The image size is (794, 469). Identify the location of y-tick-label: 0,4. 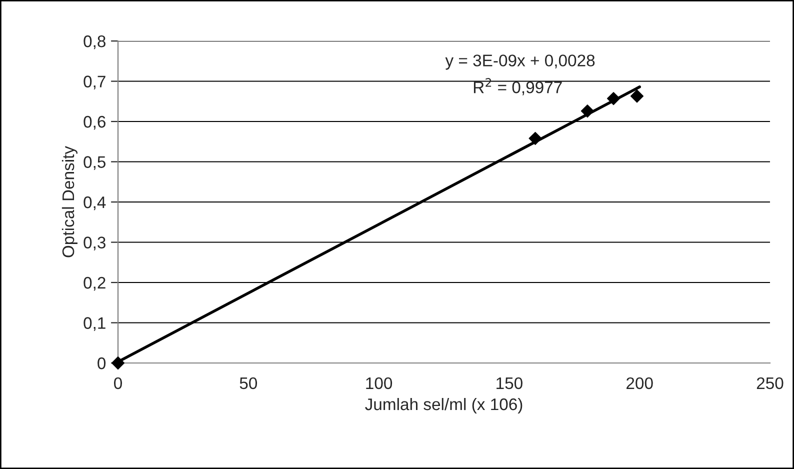
(95, 203).